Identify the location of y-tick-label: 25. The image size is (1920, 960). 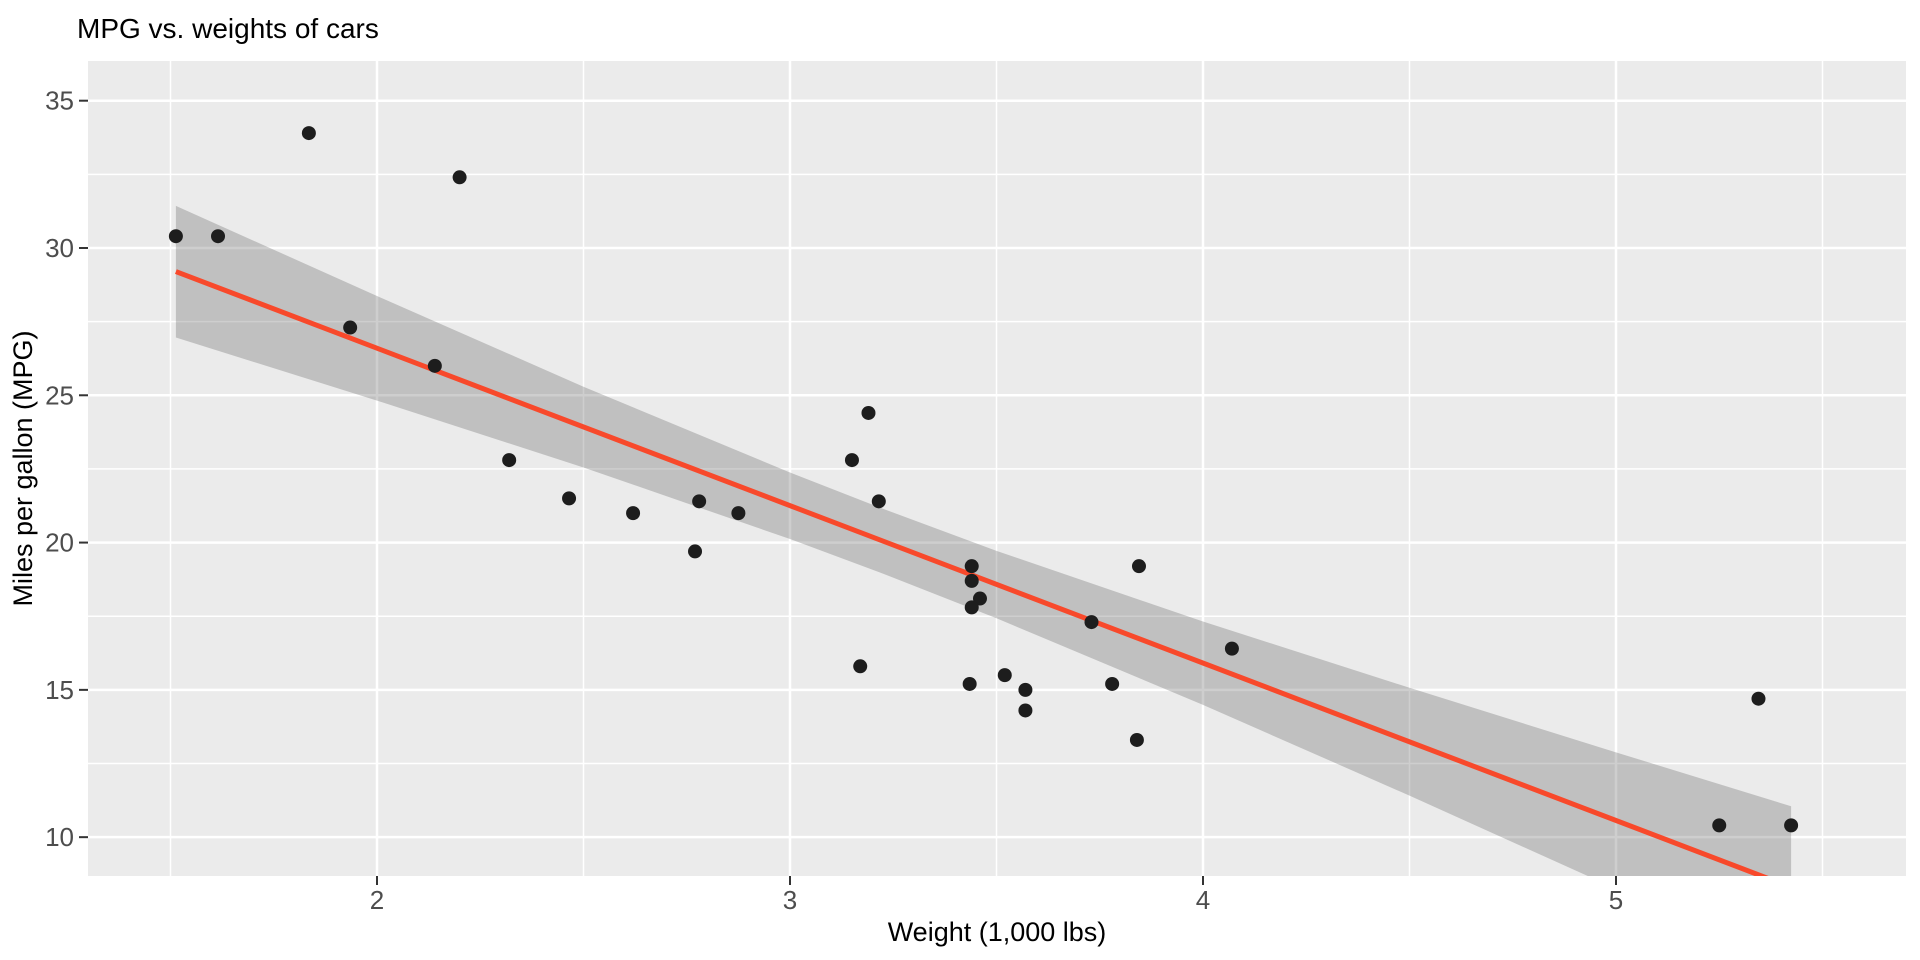
(59, 395).